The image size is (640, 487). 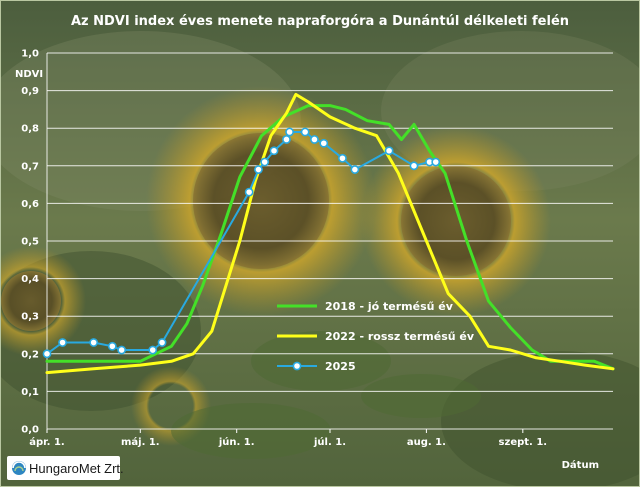 I want to click on logo-text: HungaroMet Zrt., so click(x=76, y=468).